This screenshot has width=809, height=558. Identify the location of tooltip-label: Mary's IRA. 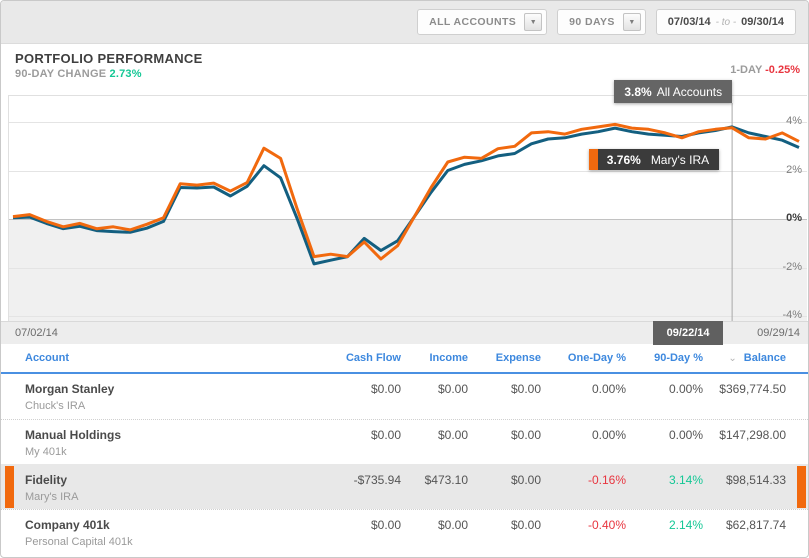
(680, 159).